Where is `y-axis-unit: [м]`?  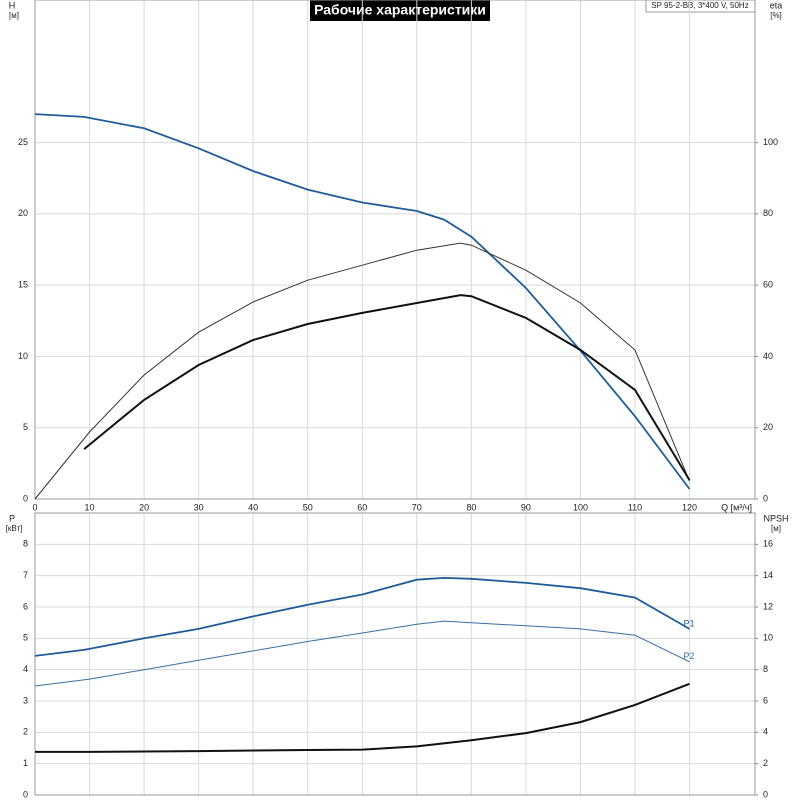 y-axis-unit: [м] is located at coordinates (14, 15).